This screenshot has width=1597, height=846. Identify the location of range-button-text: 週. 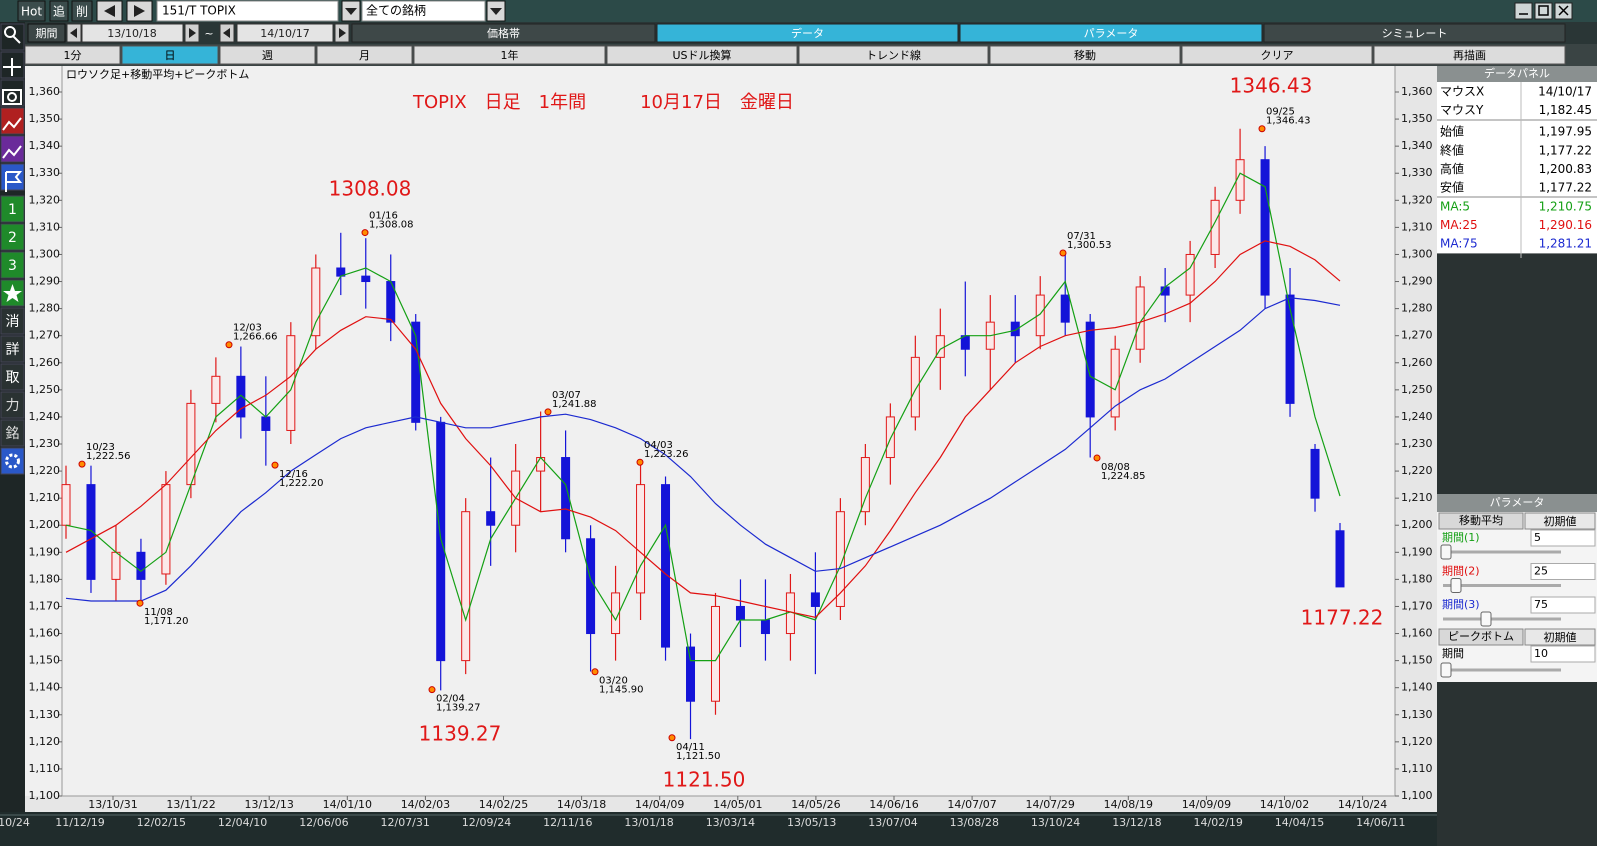
(267, 55).